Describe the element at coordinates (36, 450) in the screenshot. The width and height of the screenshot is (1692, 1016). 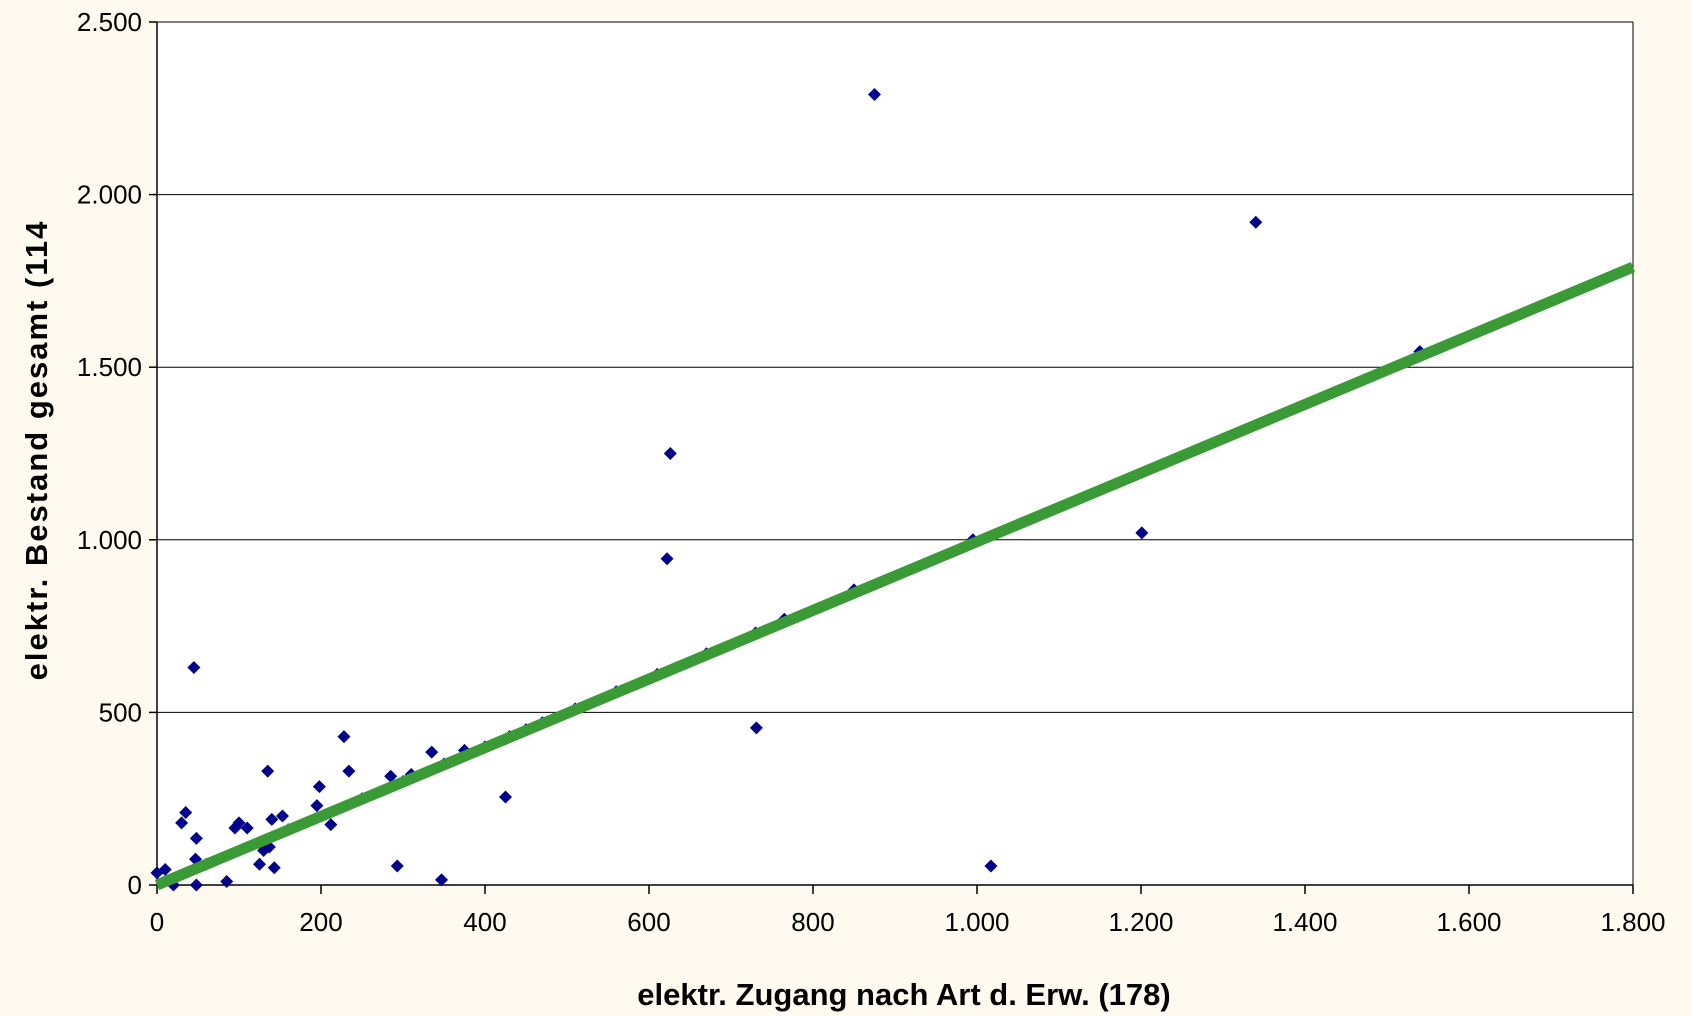
I see `y-axis-title: elektr. Bestand gesamt (114` at that location.